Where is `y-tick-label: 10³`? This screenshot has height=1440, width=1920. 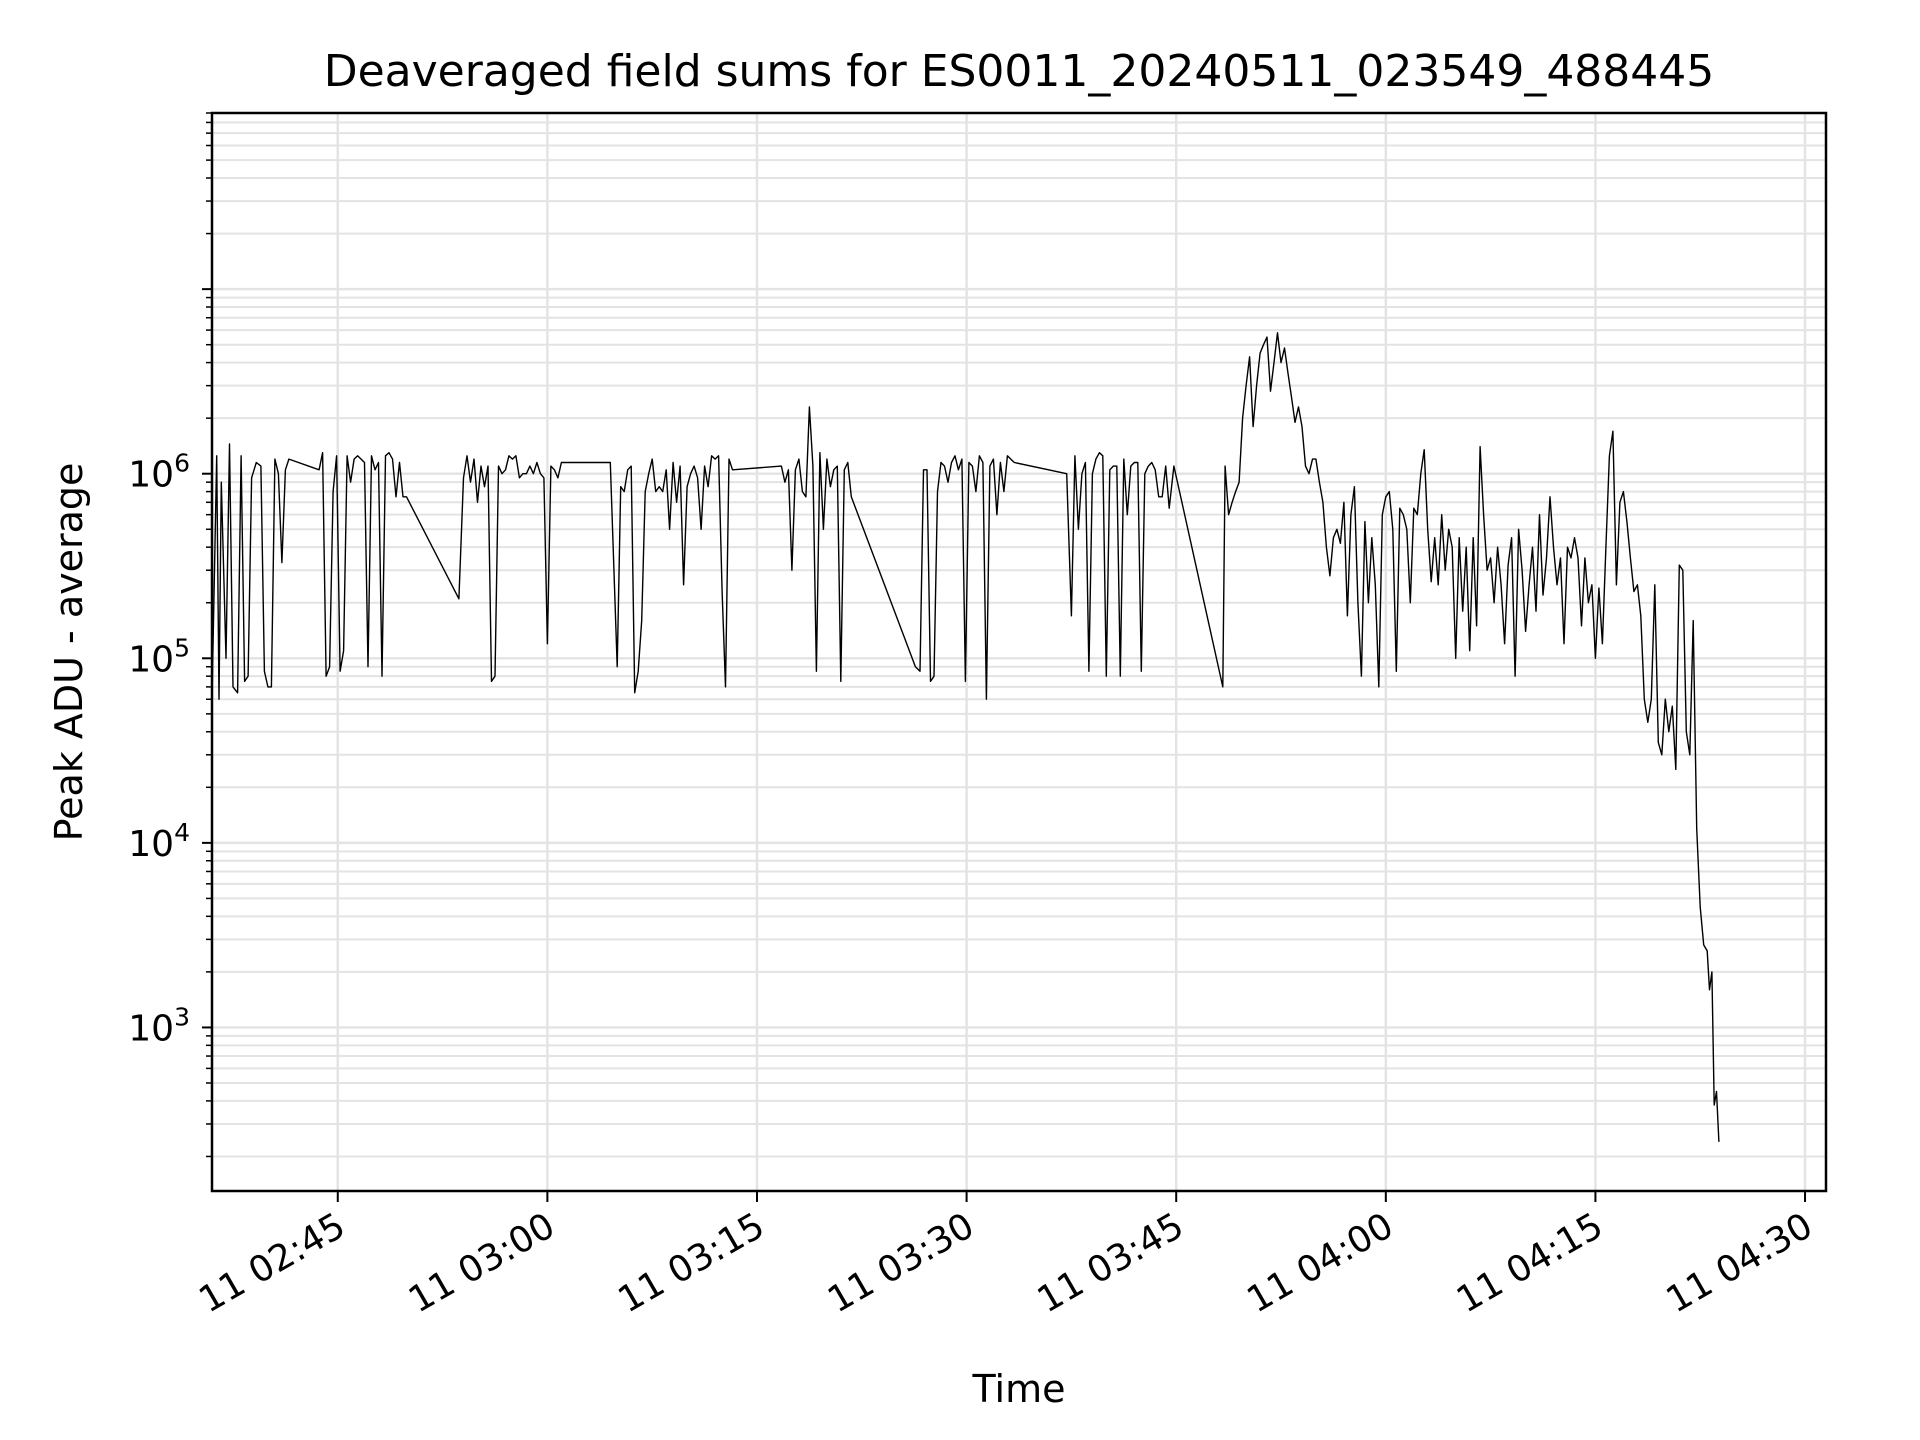
y-tick-label: 10³ is located at coordinates (159, 1025).